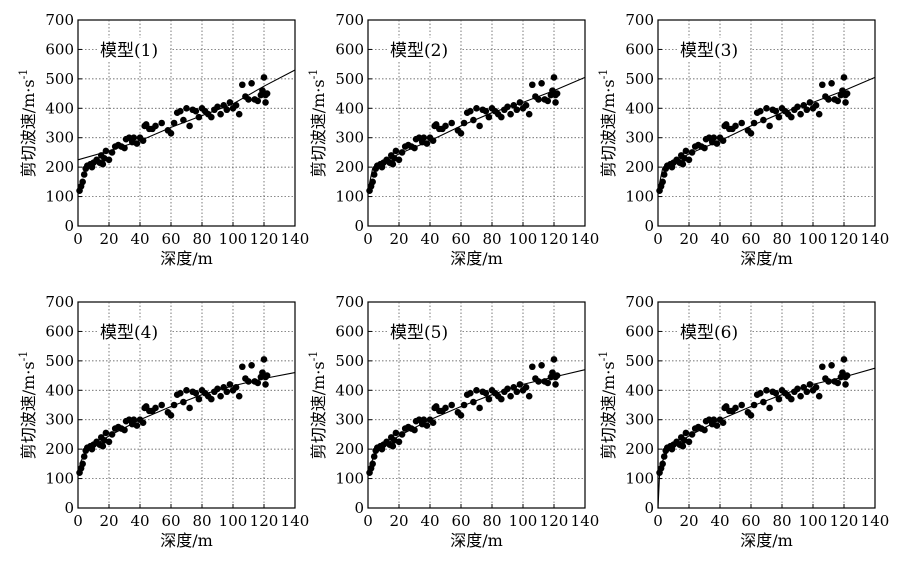  Describe the element at coordinates (186, 540) in the screenshot. I see `x-axis-label: 深度/m` at that location.